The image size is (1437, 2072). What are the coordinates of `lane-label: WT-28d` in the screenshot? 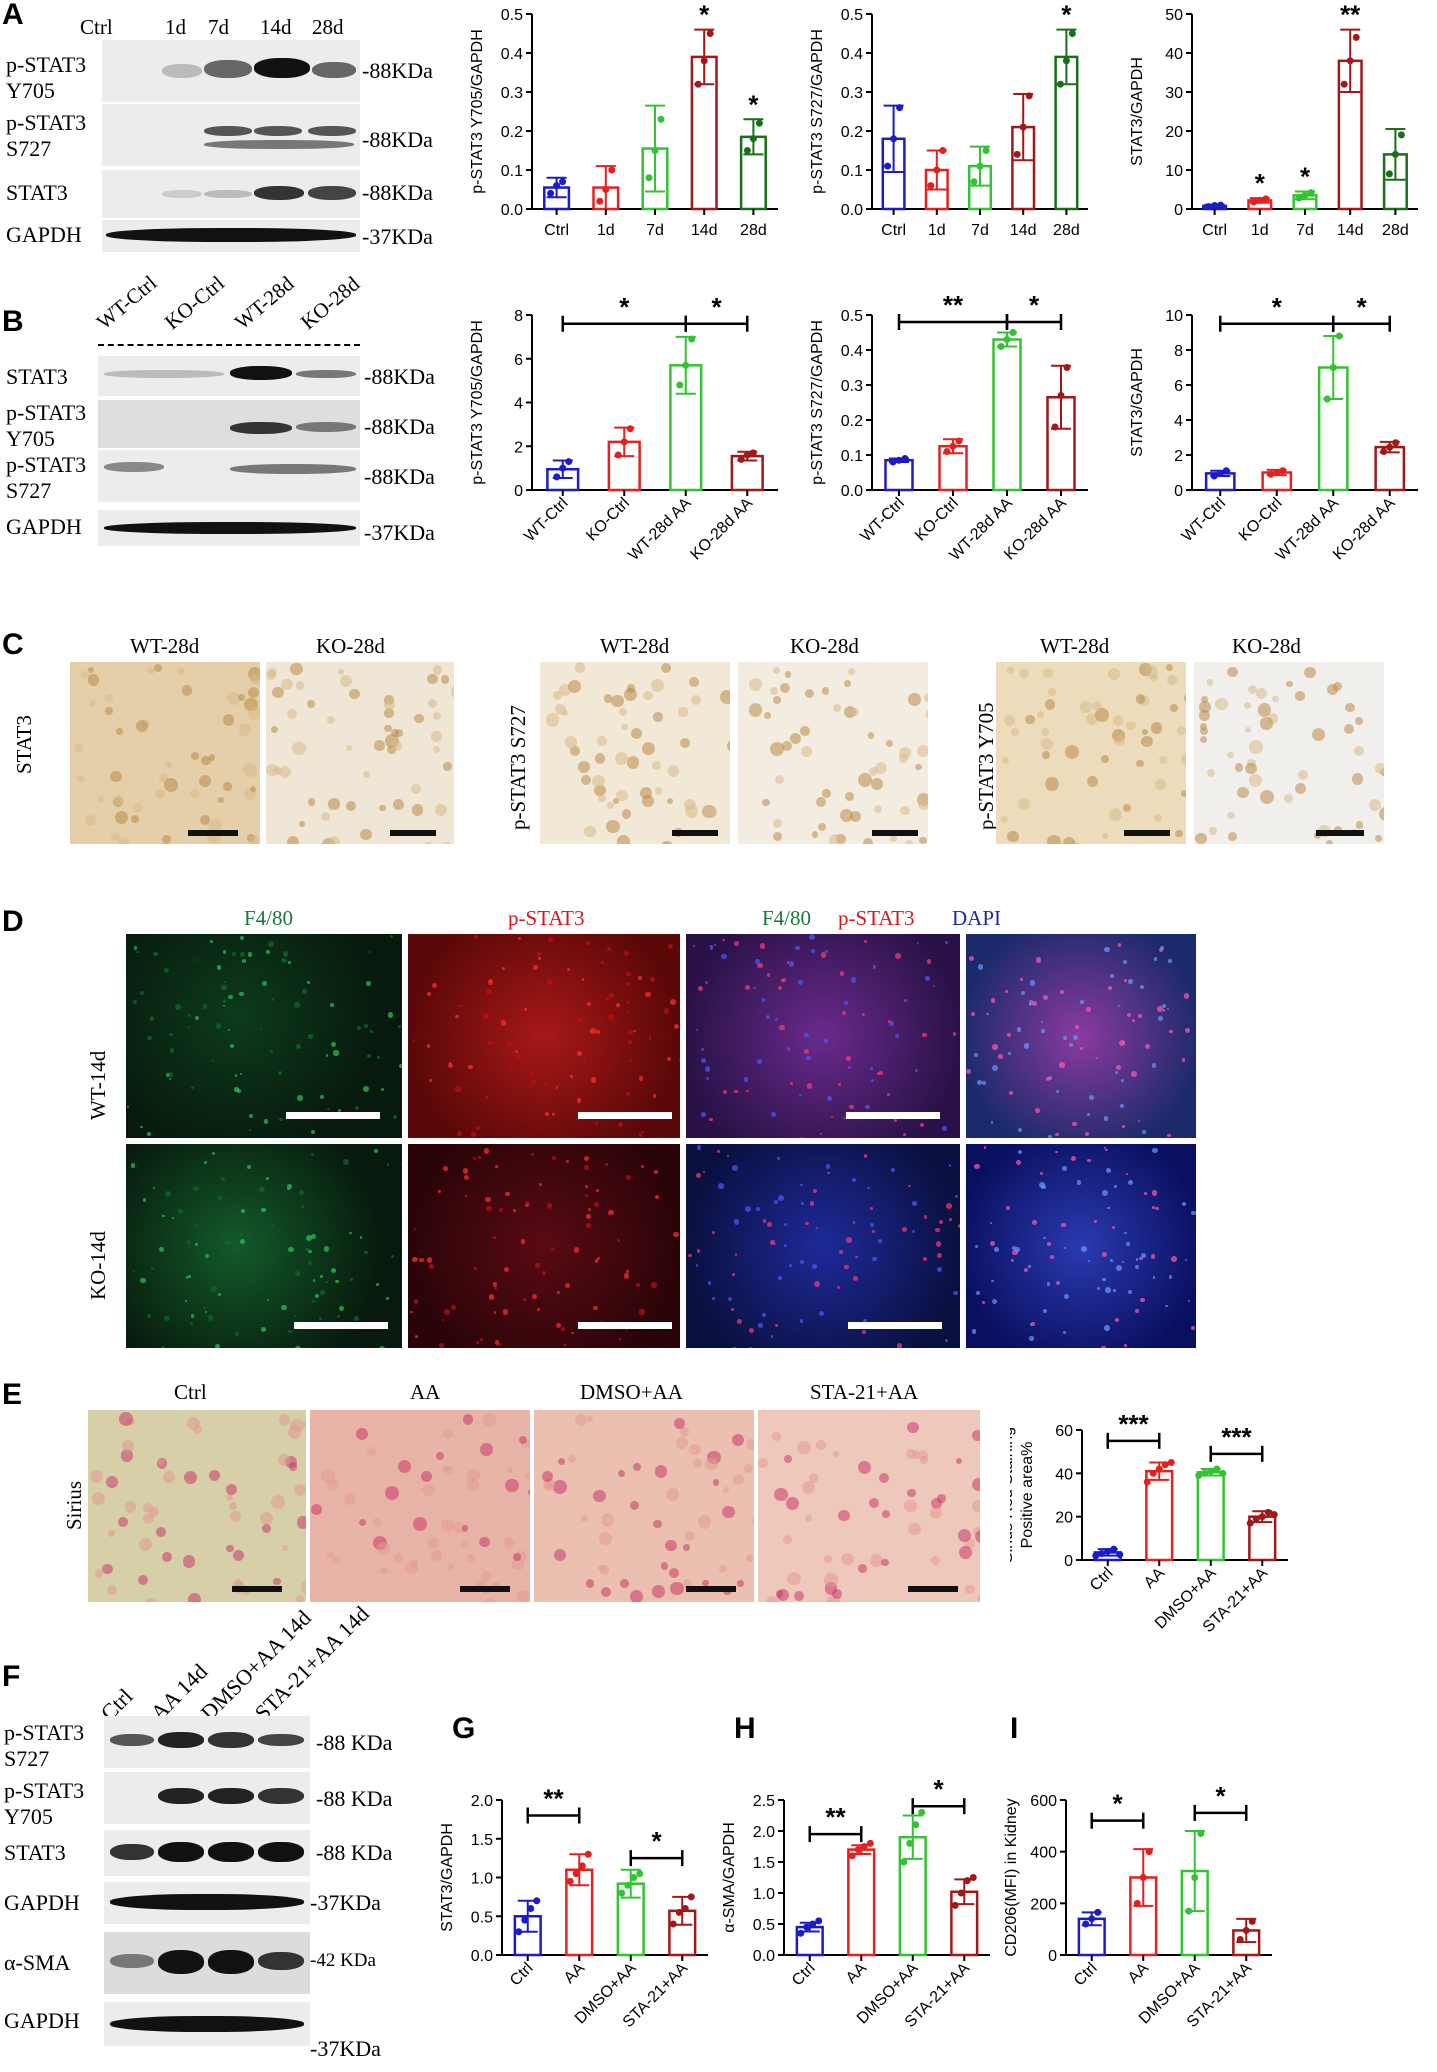 It's located at (264, 303).